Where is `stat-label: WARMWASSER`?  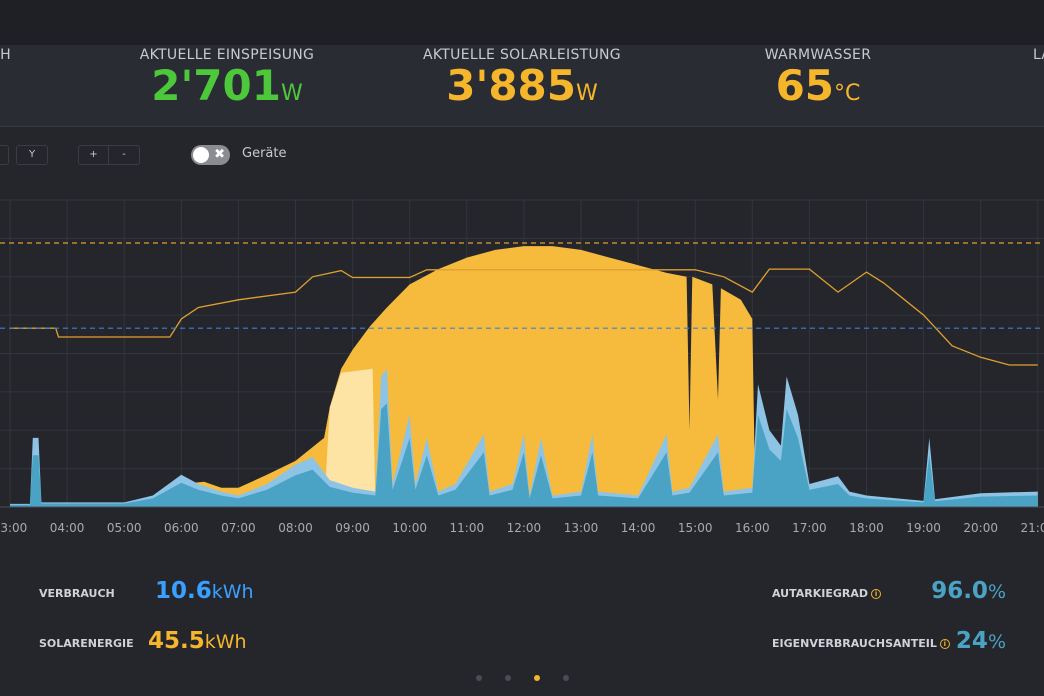 stat-label: WARMWASSER is located at coordinates (818, 55).